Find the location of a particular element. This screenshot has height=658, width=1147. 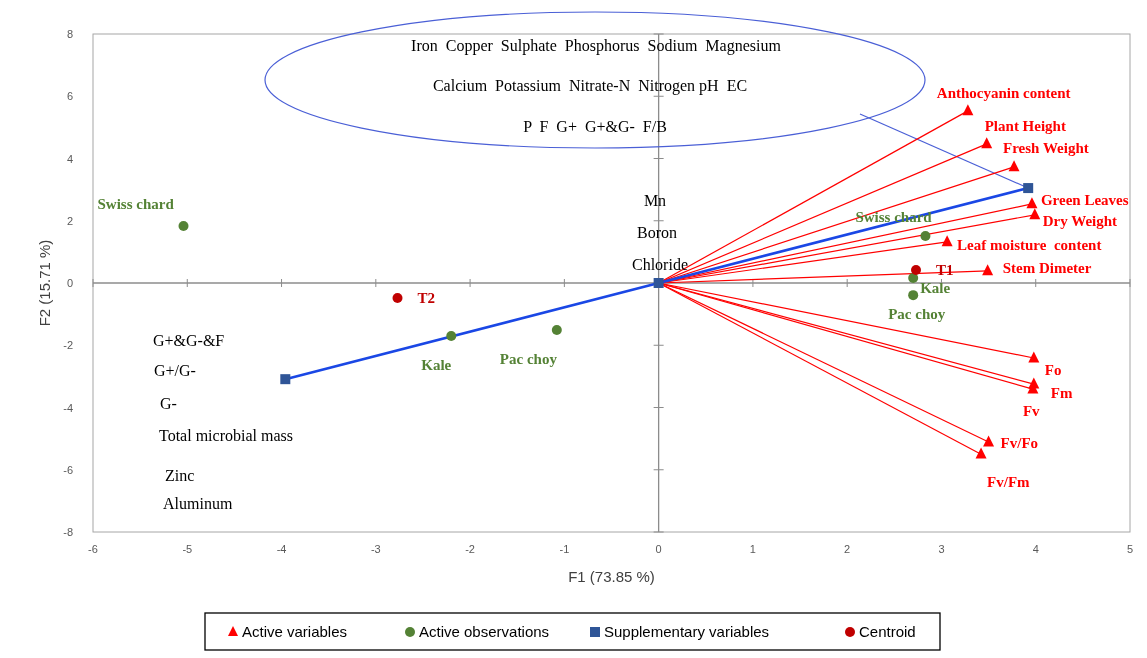

annotation: Fresh Weight is located at coordinates (1046, 147).